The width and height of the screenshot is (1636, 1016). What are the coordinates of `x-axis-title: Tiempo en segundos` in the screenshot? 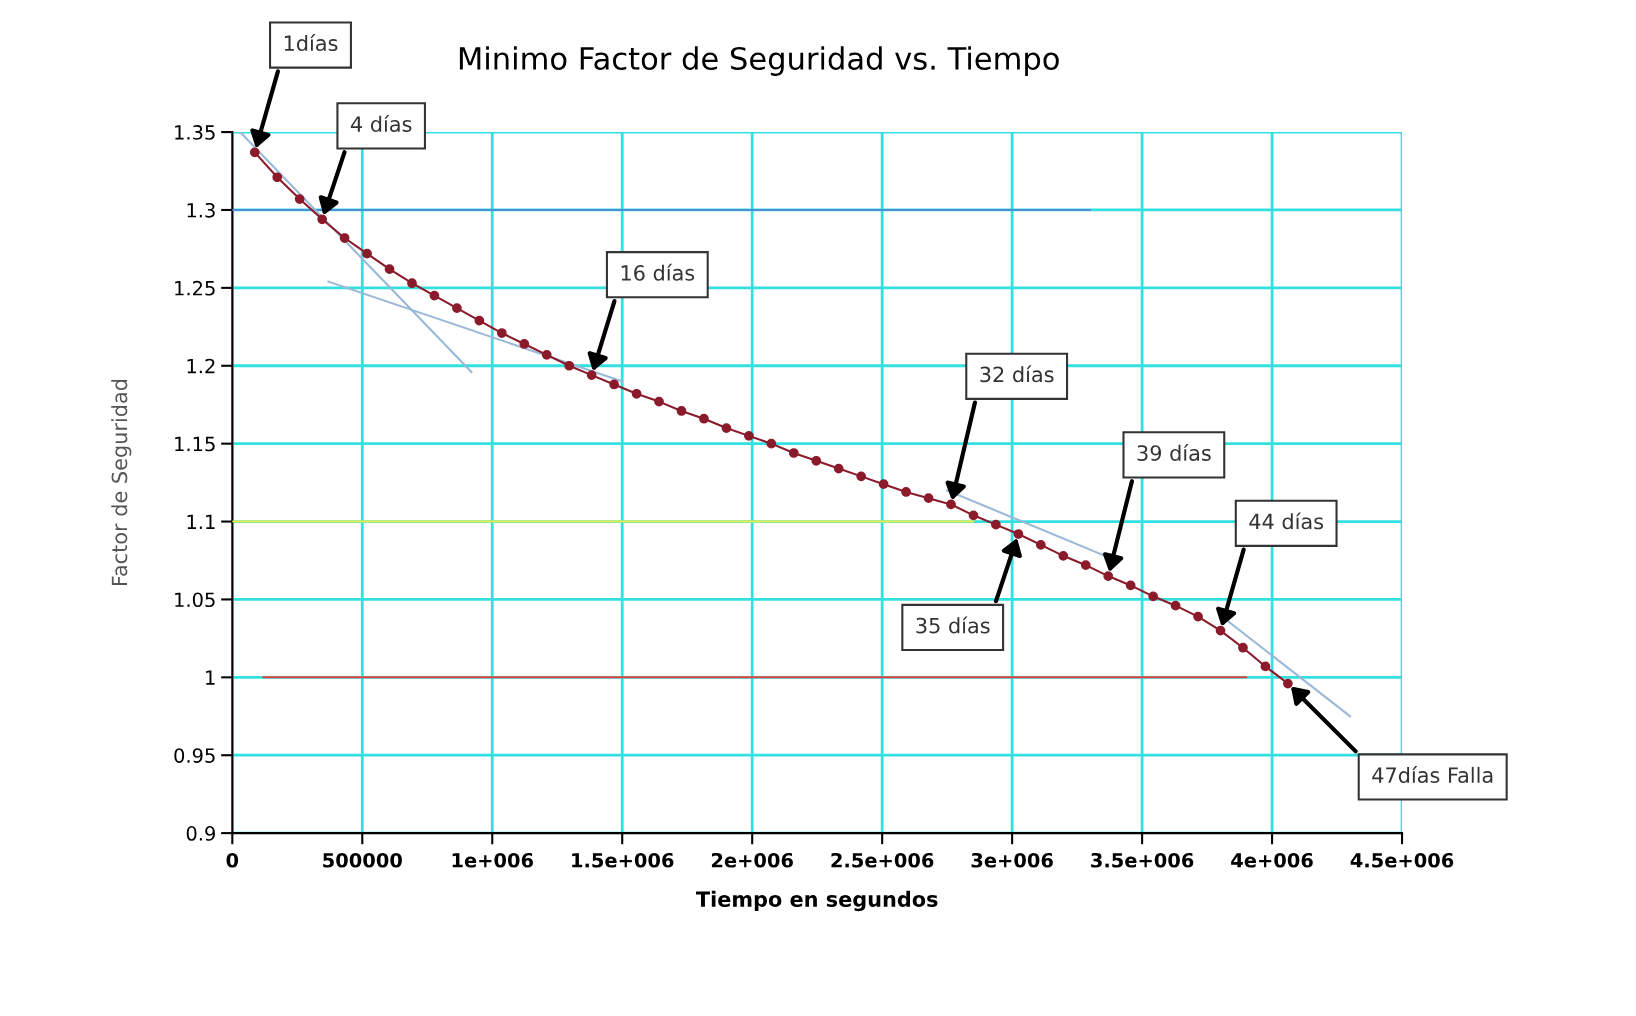 It's located at (816, 901).